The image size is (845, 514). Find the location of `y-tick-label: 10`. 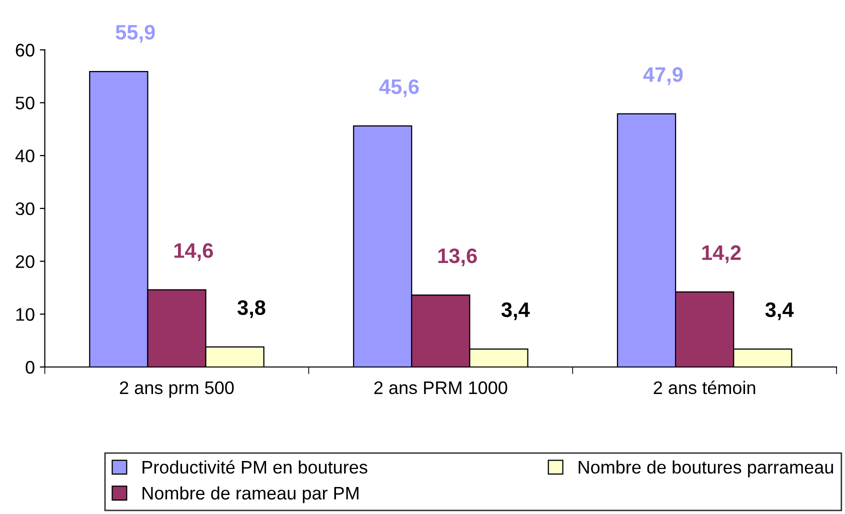

y-tick-label: 10 is located at coordinates (25, 314).